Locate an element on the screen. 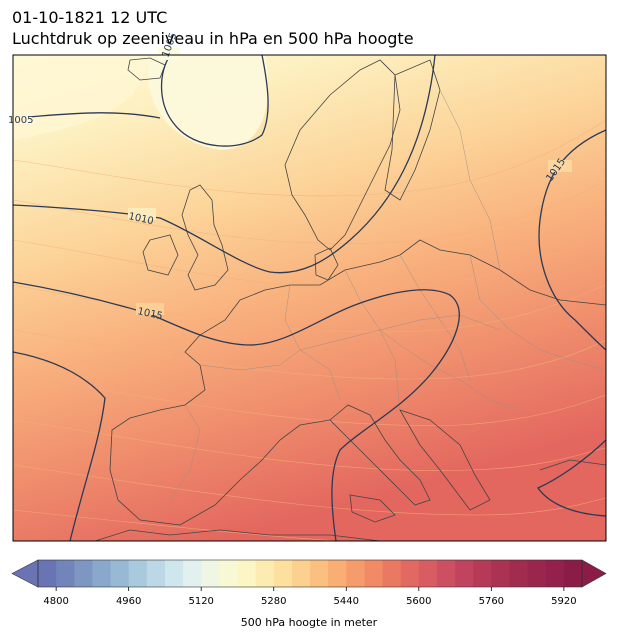 Image resolution: width=618 pixels, height=639 pixels. colorbar-ticks: 4800 4960 5120 5280 5440 5600 5760 5920 is located at coordinates (310, 597).